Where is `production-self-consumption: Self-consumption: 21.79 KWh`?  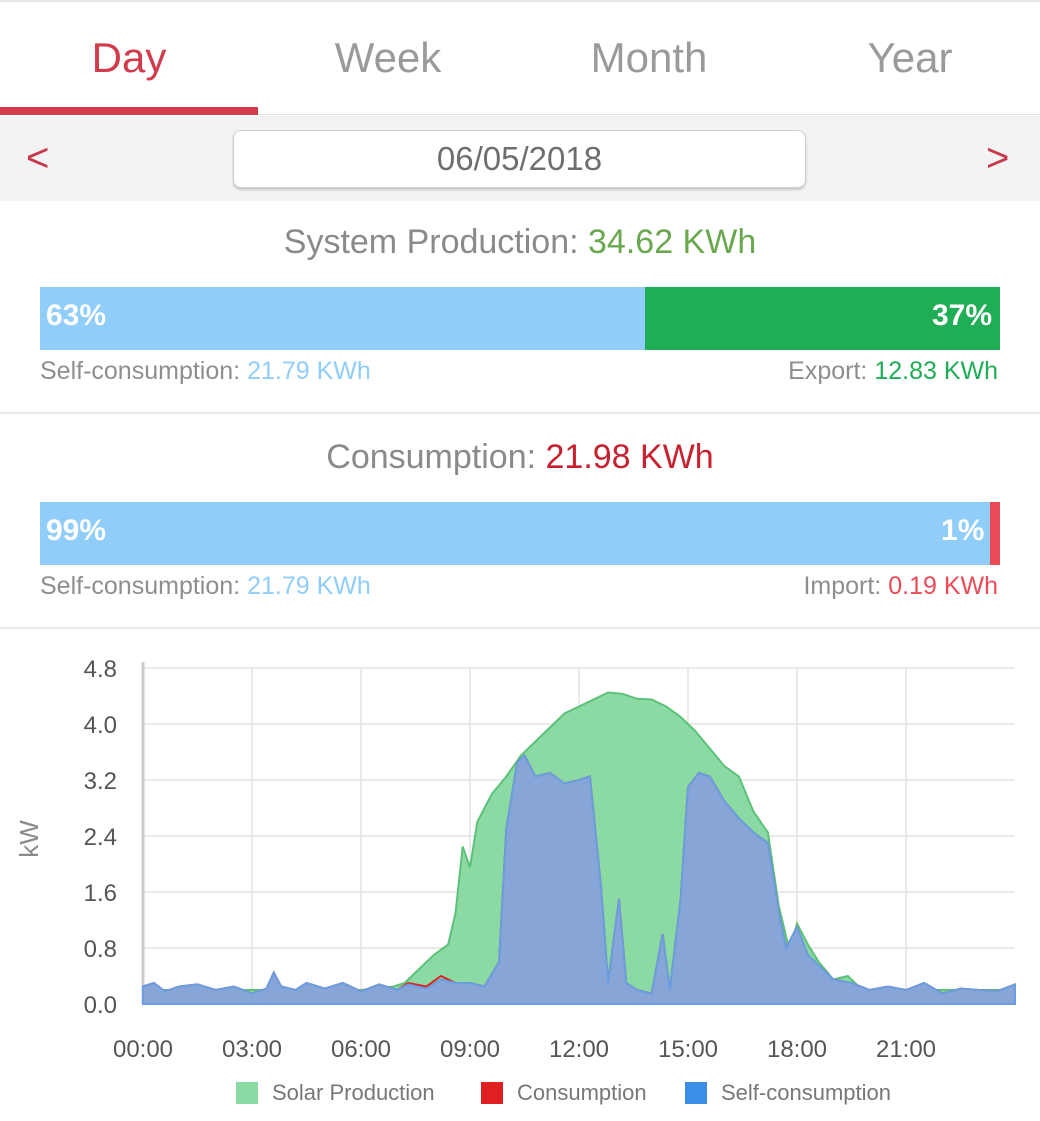 production-self-consumption: Self-consumption: 21.79 KWh is located at coordinates (205, 371).